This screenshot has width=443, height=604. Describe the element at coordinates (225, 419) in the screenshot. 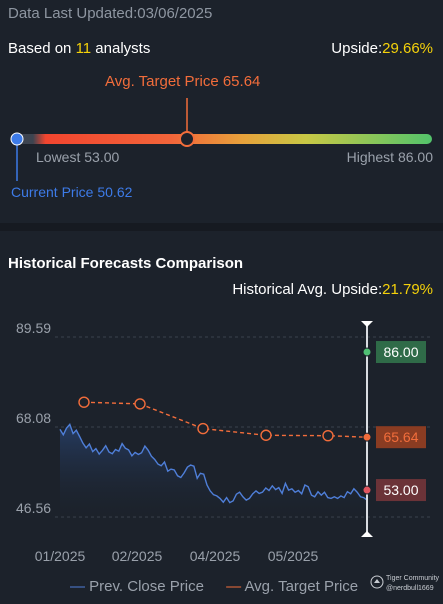

I see `target-line` at that location.